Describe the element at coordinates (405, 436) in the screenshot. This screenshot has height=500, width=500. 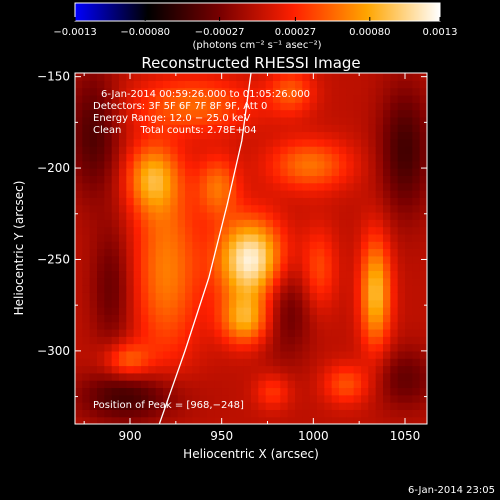
I see `x-tick-label: 1050` at that location.